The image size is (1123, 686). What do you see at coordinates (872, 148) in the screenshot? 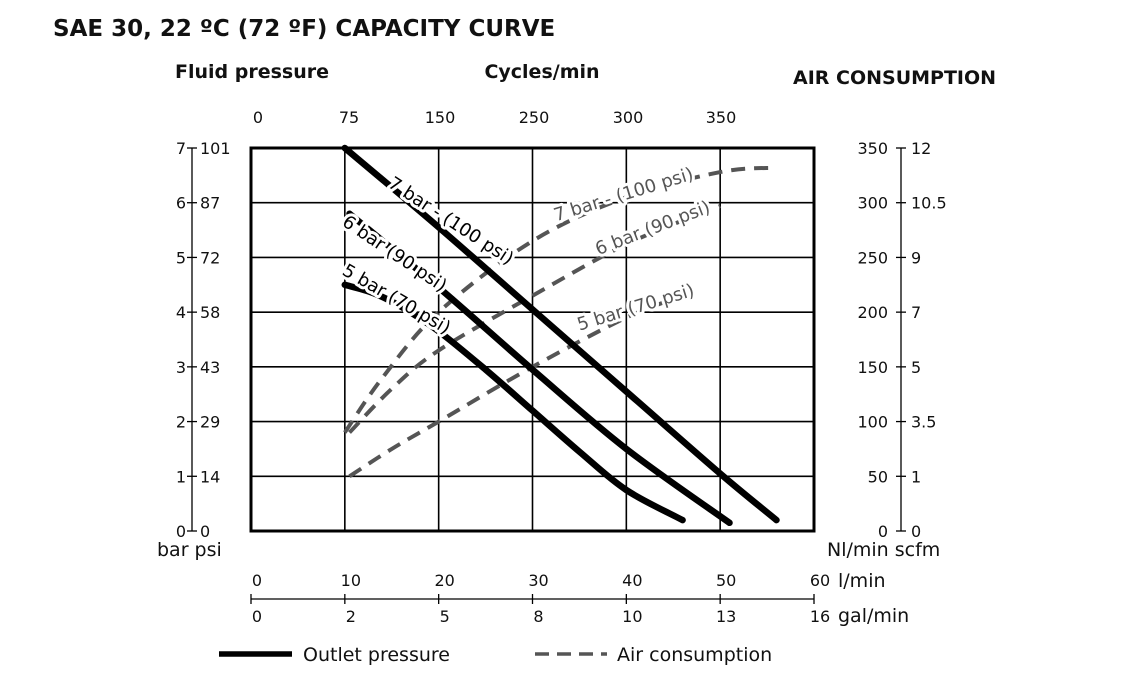
I see `right-tick-nlmin: 350` at bounding box center [872, 148].